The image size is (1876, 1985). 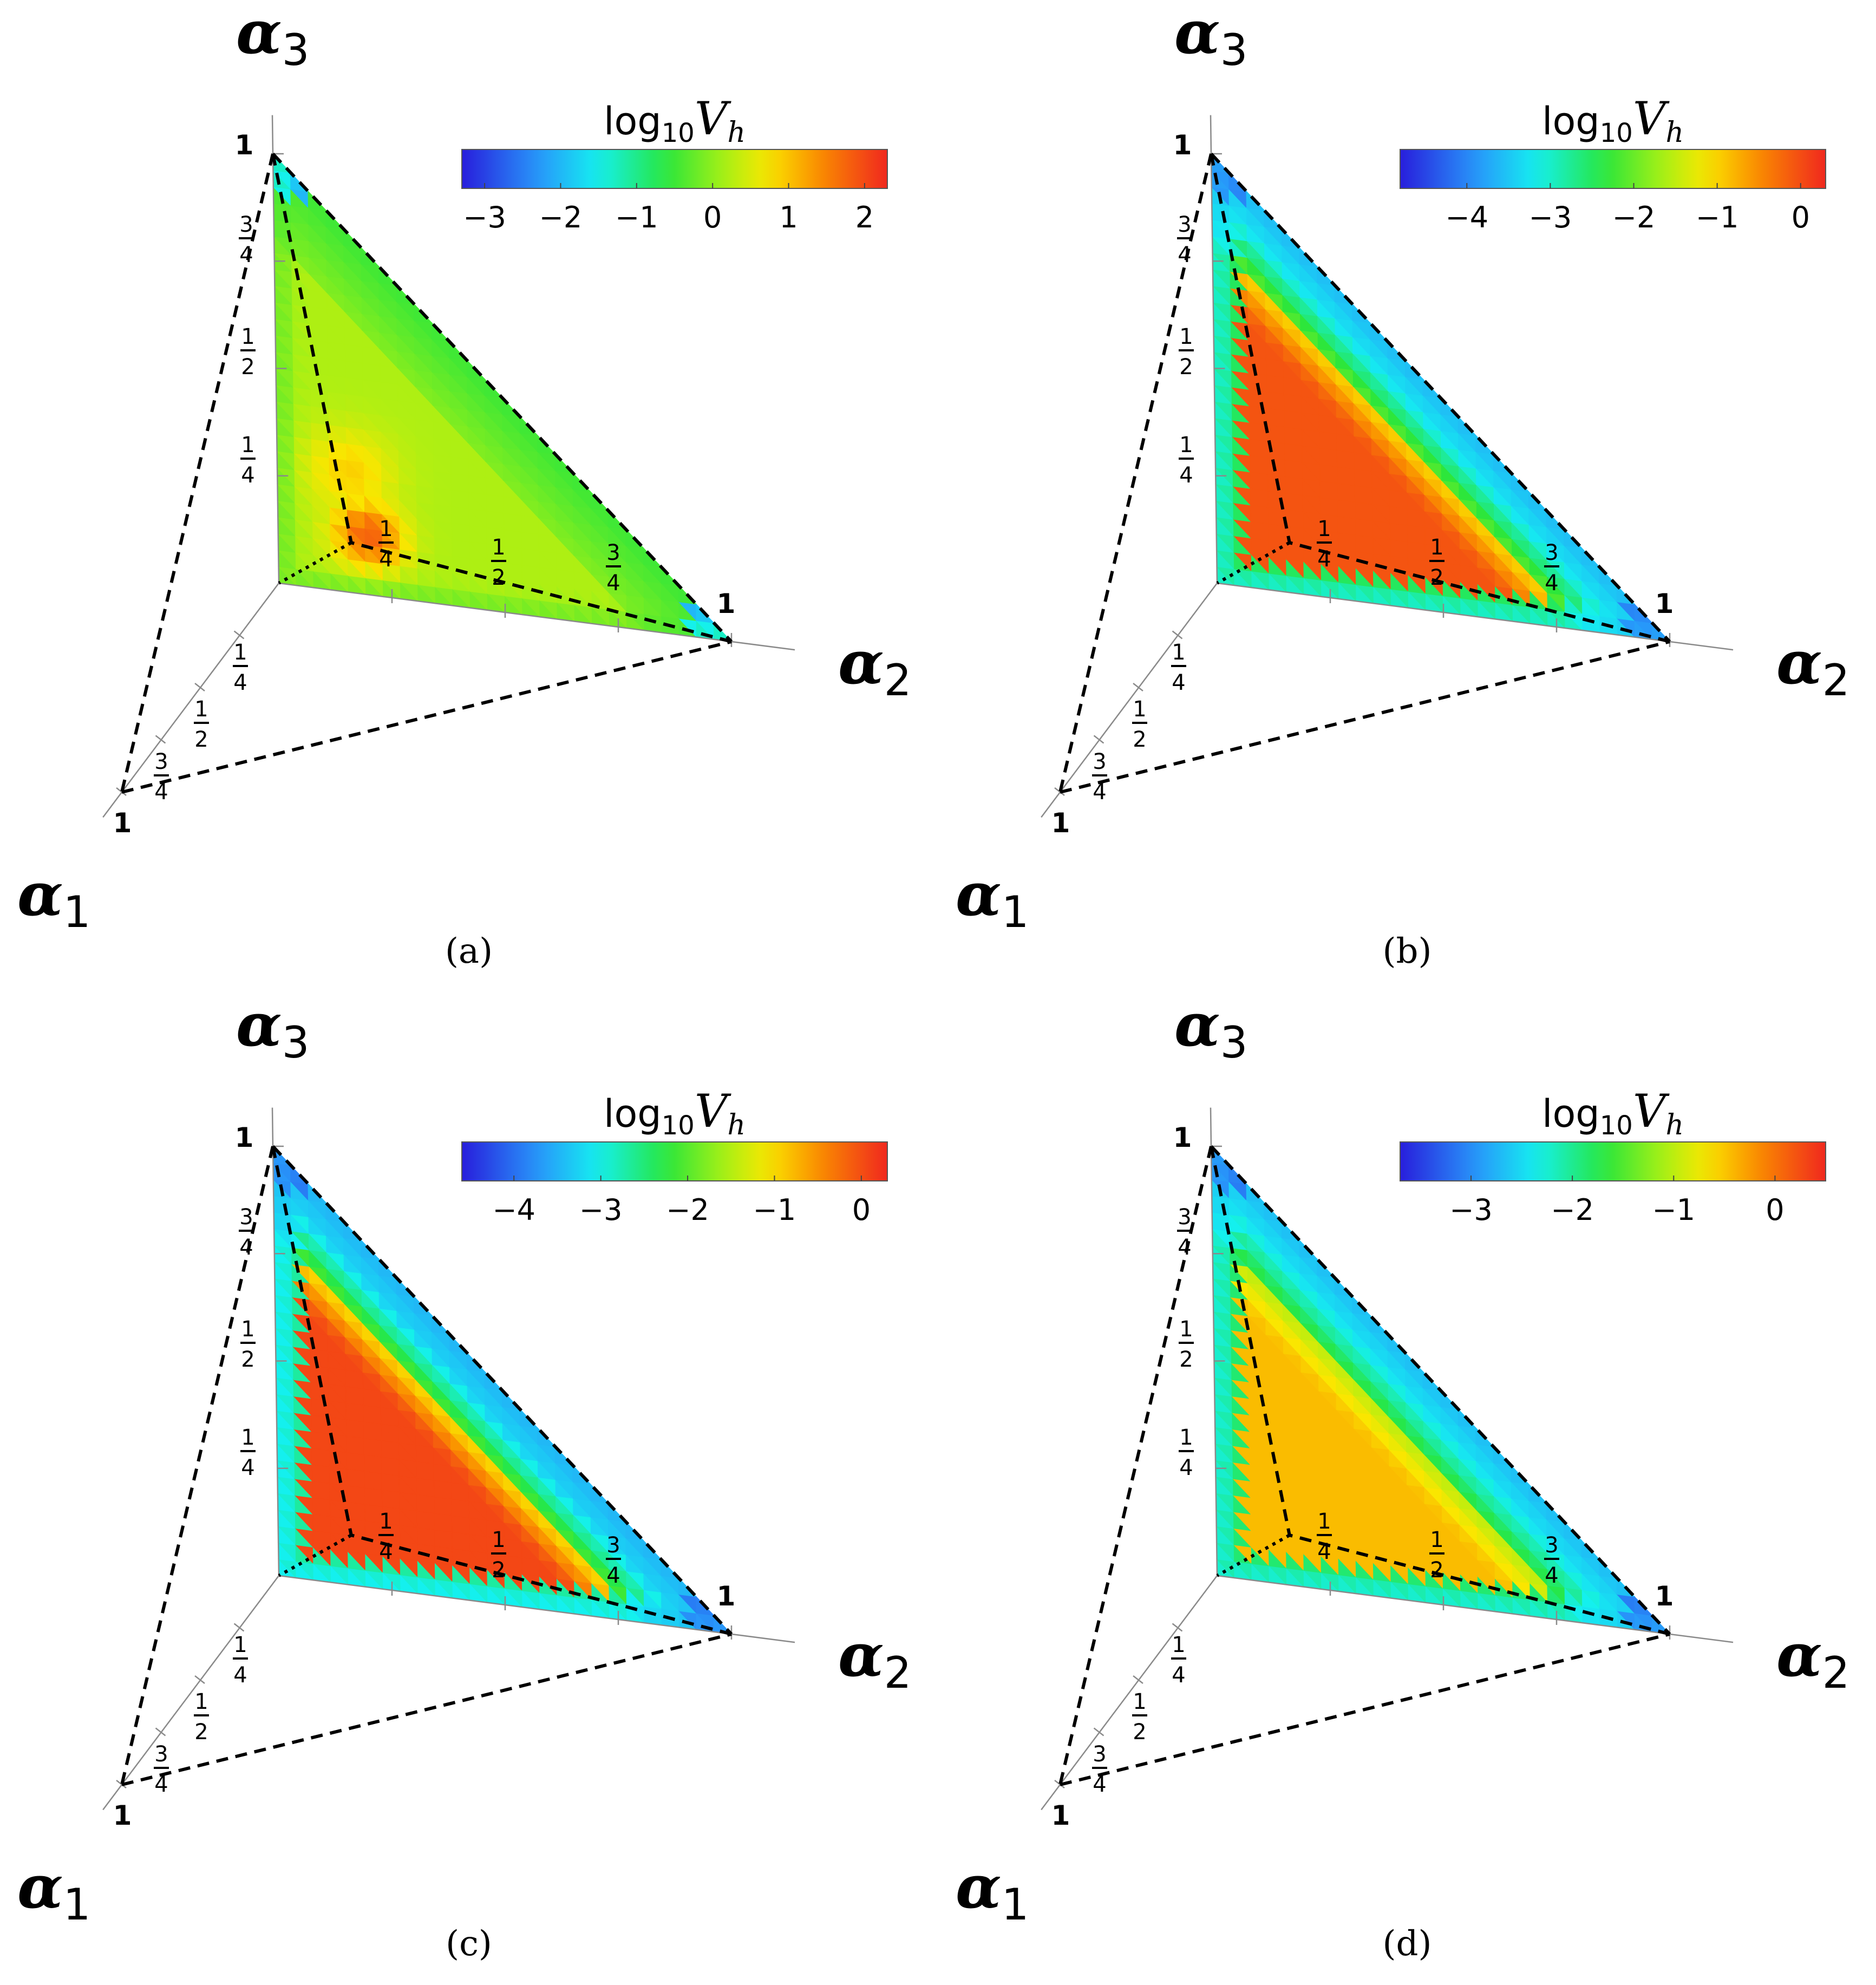 I want to click on alpha1-tick-label-1-2: 12, so click(x=201, y=1717).